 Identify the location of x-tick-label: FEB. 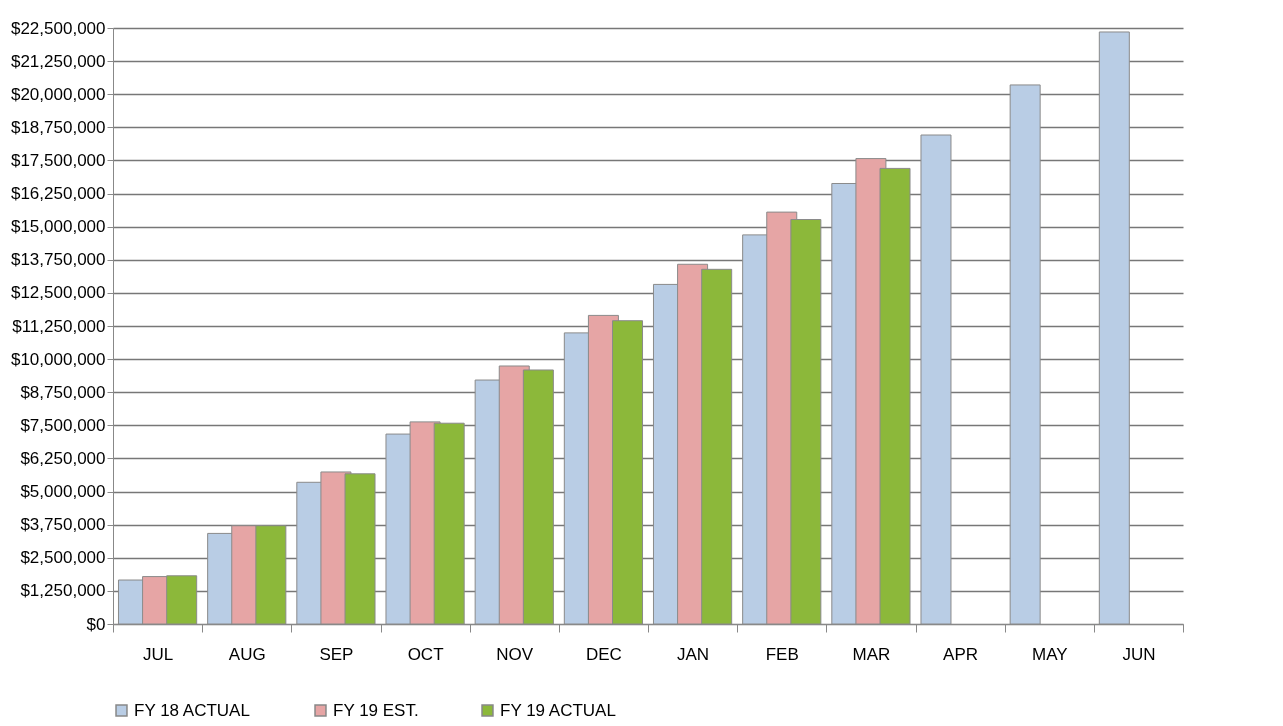
(782, 654).